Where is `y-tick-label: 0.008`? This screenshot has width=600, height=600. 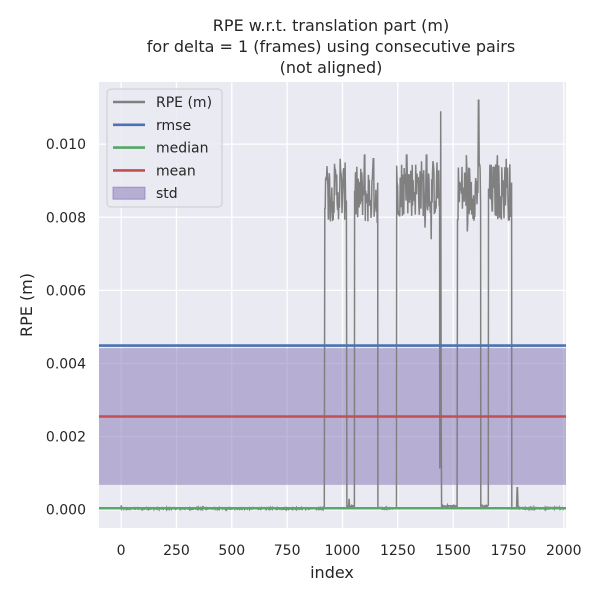
y-tick-label: 0.008 is located at coordinates (66, 218).